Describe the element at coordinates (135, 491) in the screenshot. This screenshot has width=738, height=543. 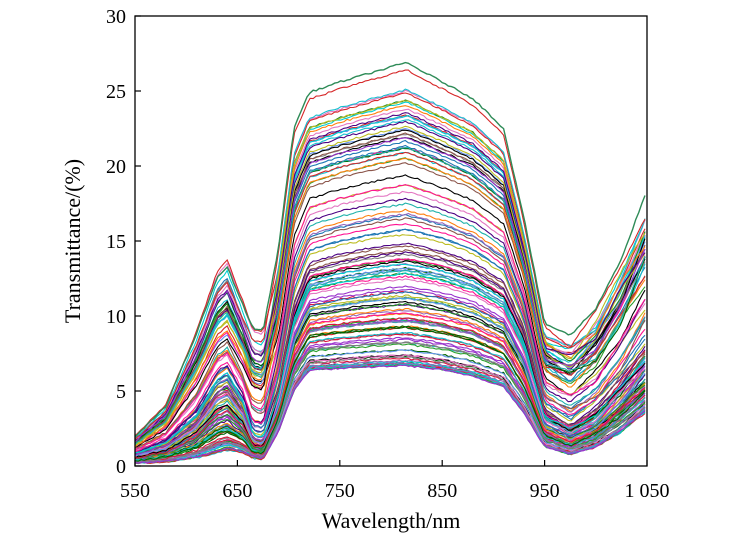
I see `x-tick-label: 550` at that location.